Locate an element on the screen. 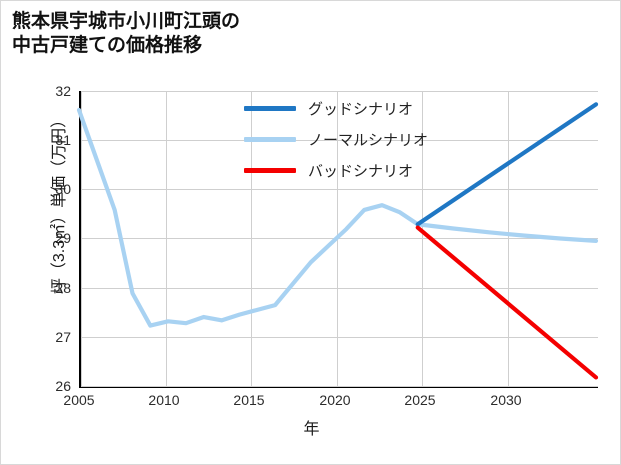  y-tick-27: 27 is located at coordinates (63, 337).